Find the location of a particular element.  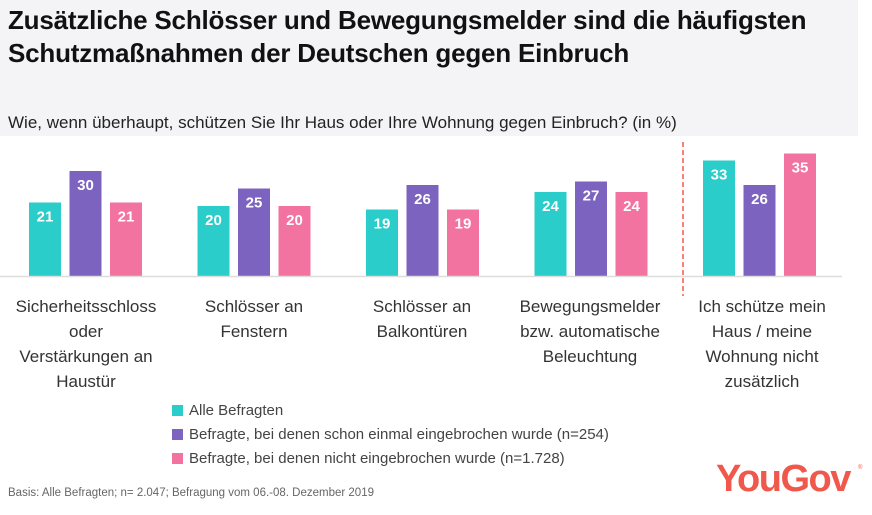

bar-value-label: 30 is located at coordinates (85, 185).